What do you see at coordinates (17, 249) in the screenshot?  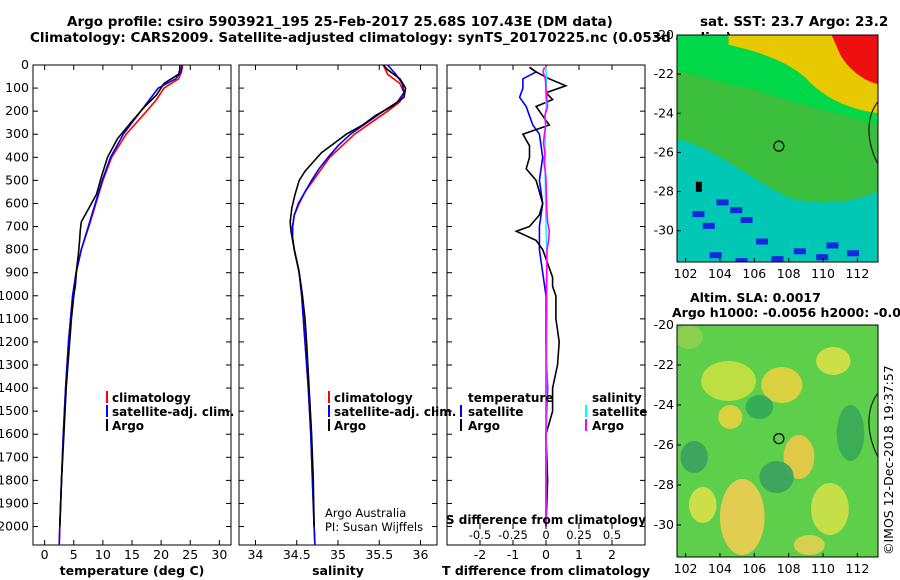 I see `y-tick-label: 800` at bounding box center [17, 249].